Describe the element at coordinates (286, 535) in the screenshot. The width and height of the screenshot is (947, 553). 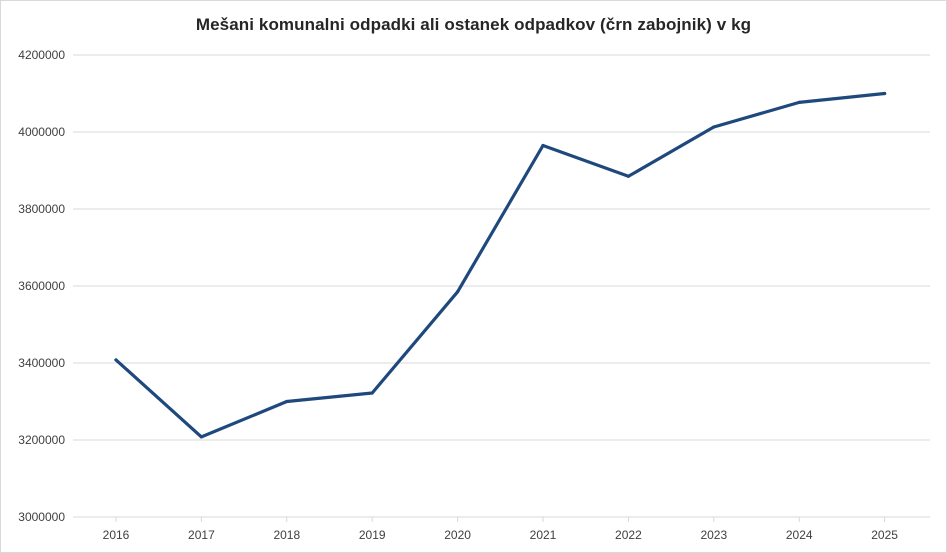
I see `x-tick-label: 2018` at that location.